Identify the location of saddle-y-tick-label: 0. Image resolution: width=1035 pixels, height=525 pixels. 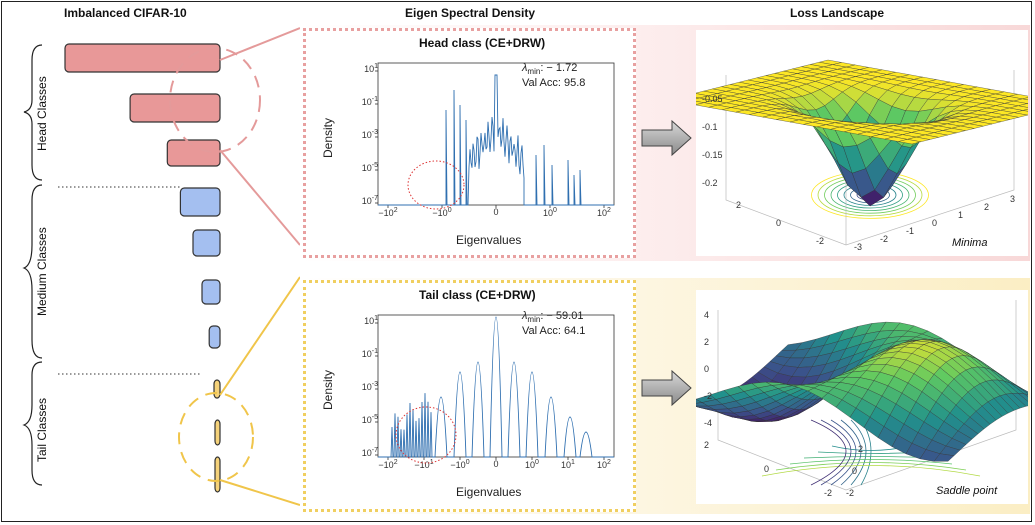
(855, 471).